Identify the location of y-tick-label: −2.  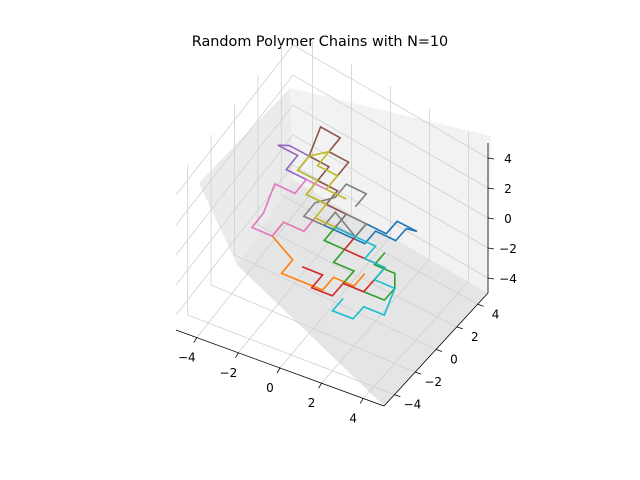
(433, 382).